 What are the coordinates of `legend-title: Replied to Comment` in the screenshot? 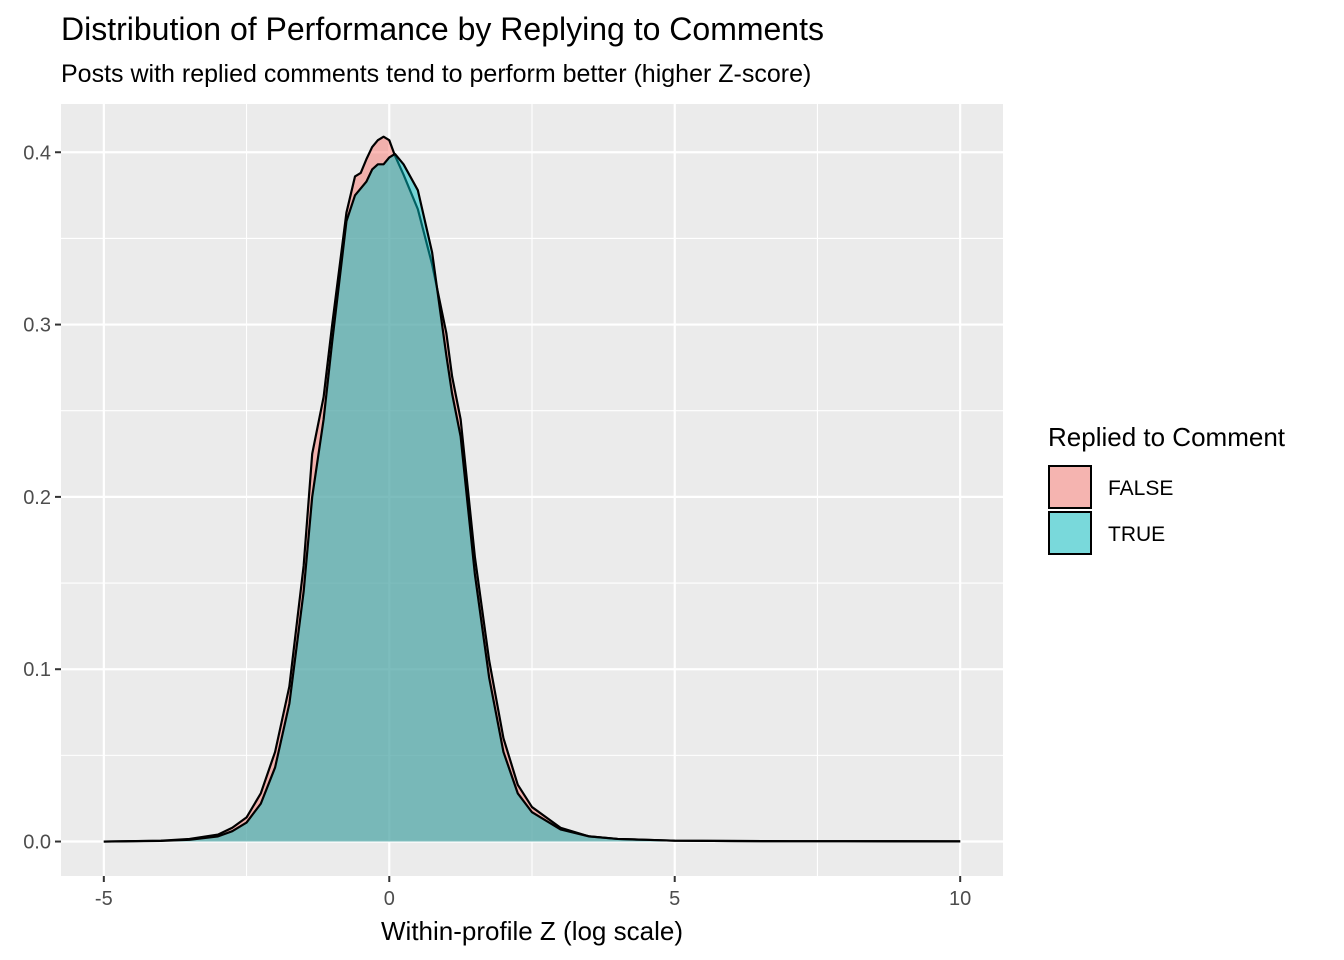 It's located at (1167, 437).